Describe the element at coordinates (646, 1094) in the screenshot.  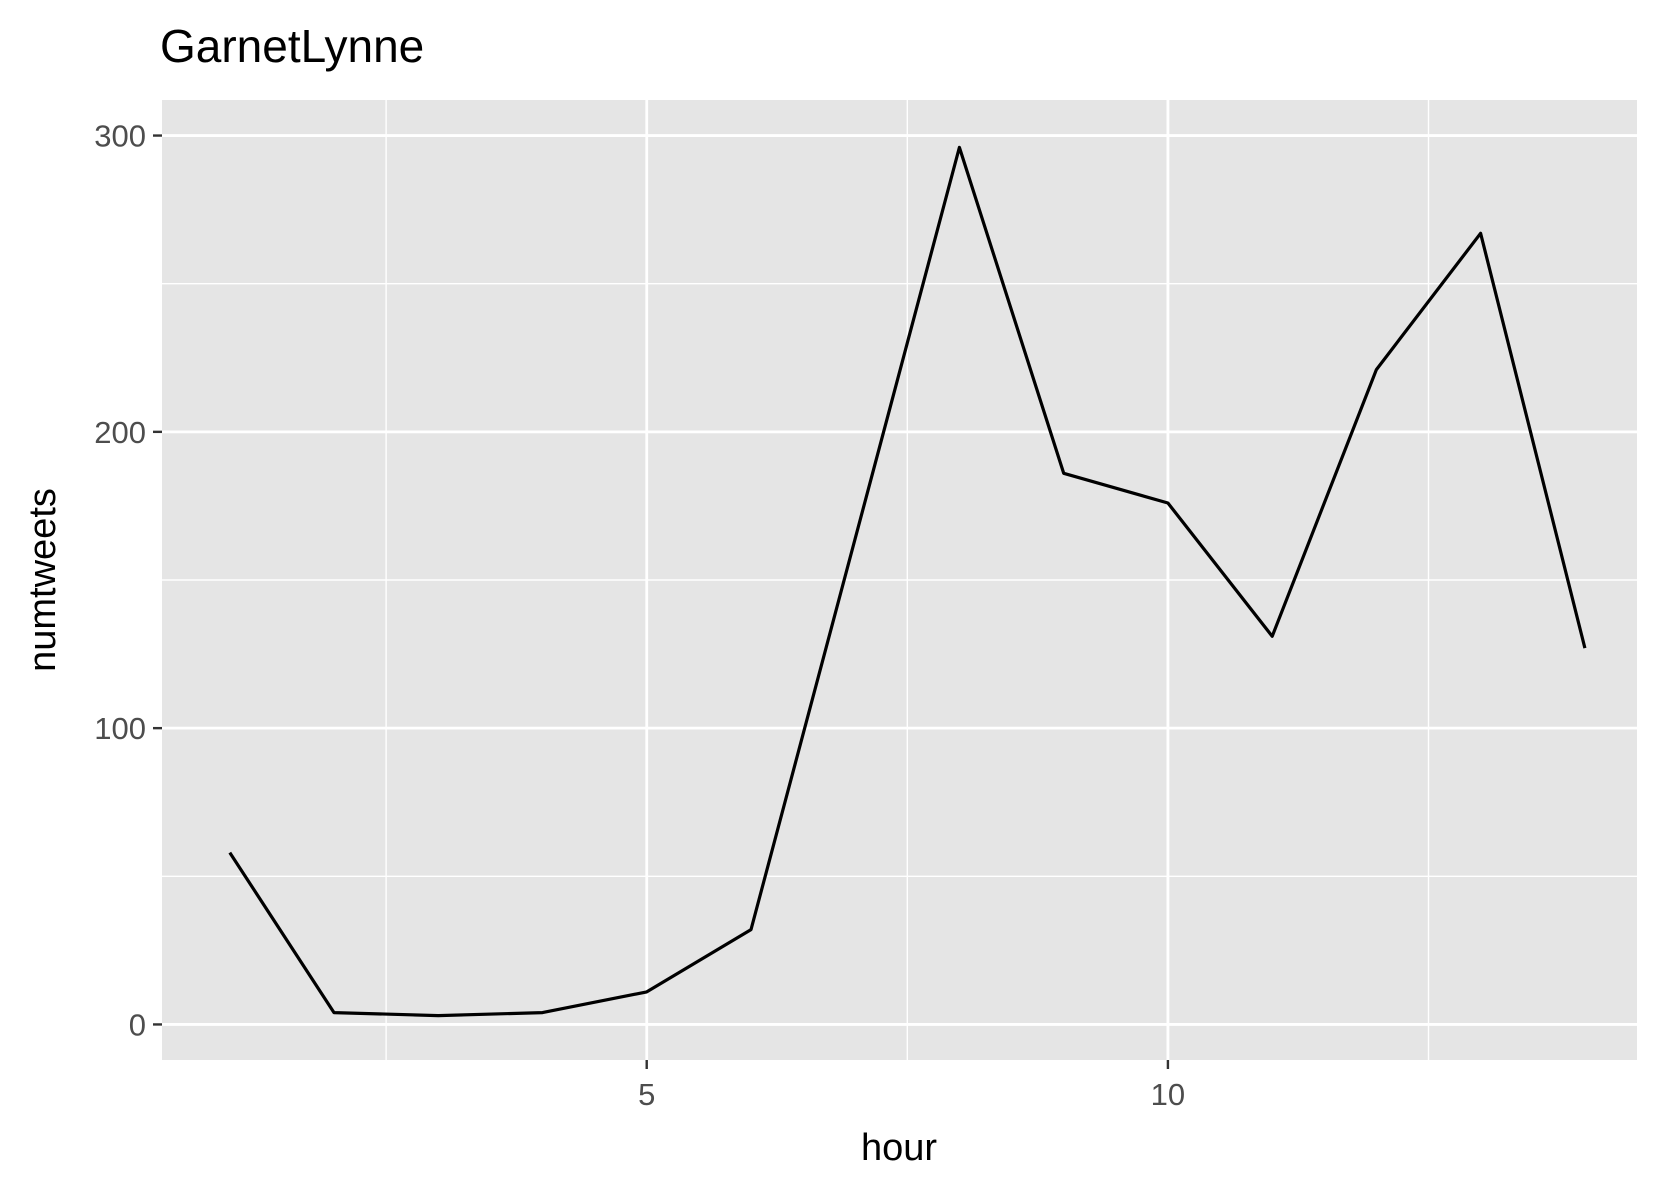
I see `x-tick-label: 5` at that location.